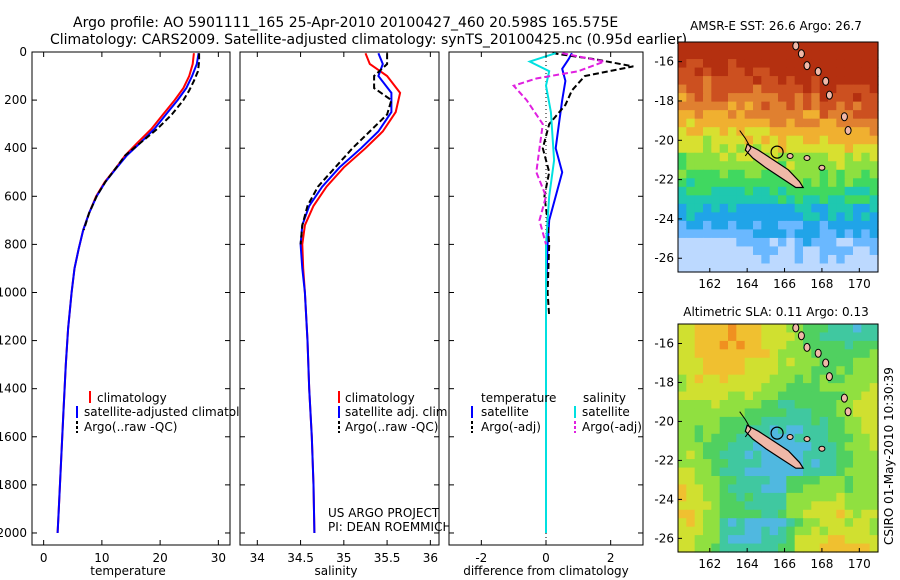  I want to click on lat-tick-label: -26, so click(664, 258).